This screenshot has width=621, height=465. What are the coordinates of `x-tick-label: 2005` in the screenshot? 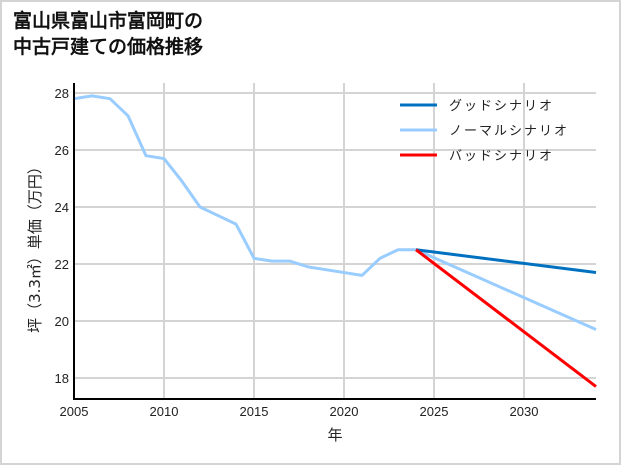 It's located at (74, 411).